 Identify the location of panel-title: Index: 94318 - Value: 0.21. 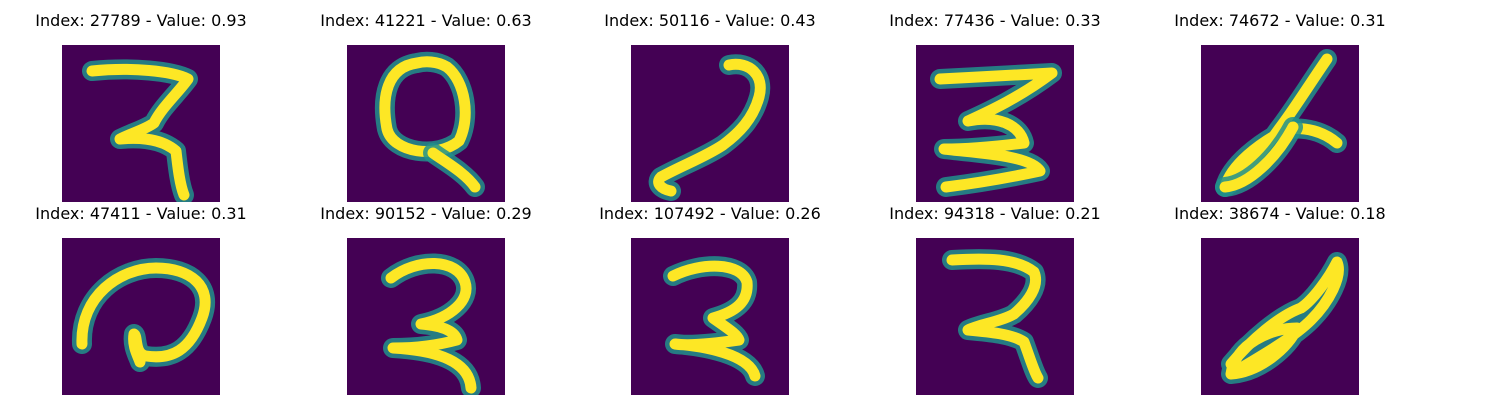
(995, 213).